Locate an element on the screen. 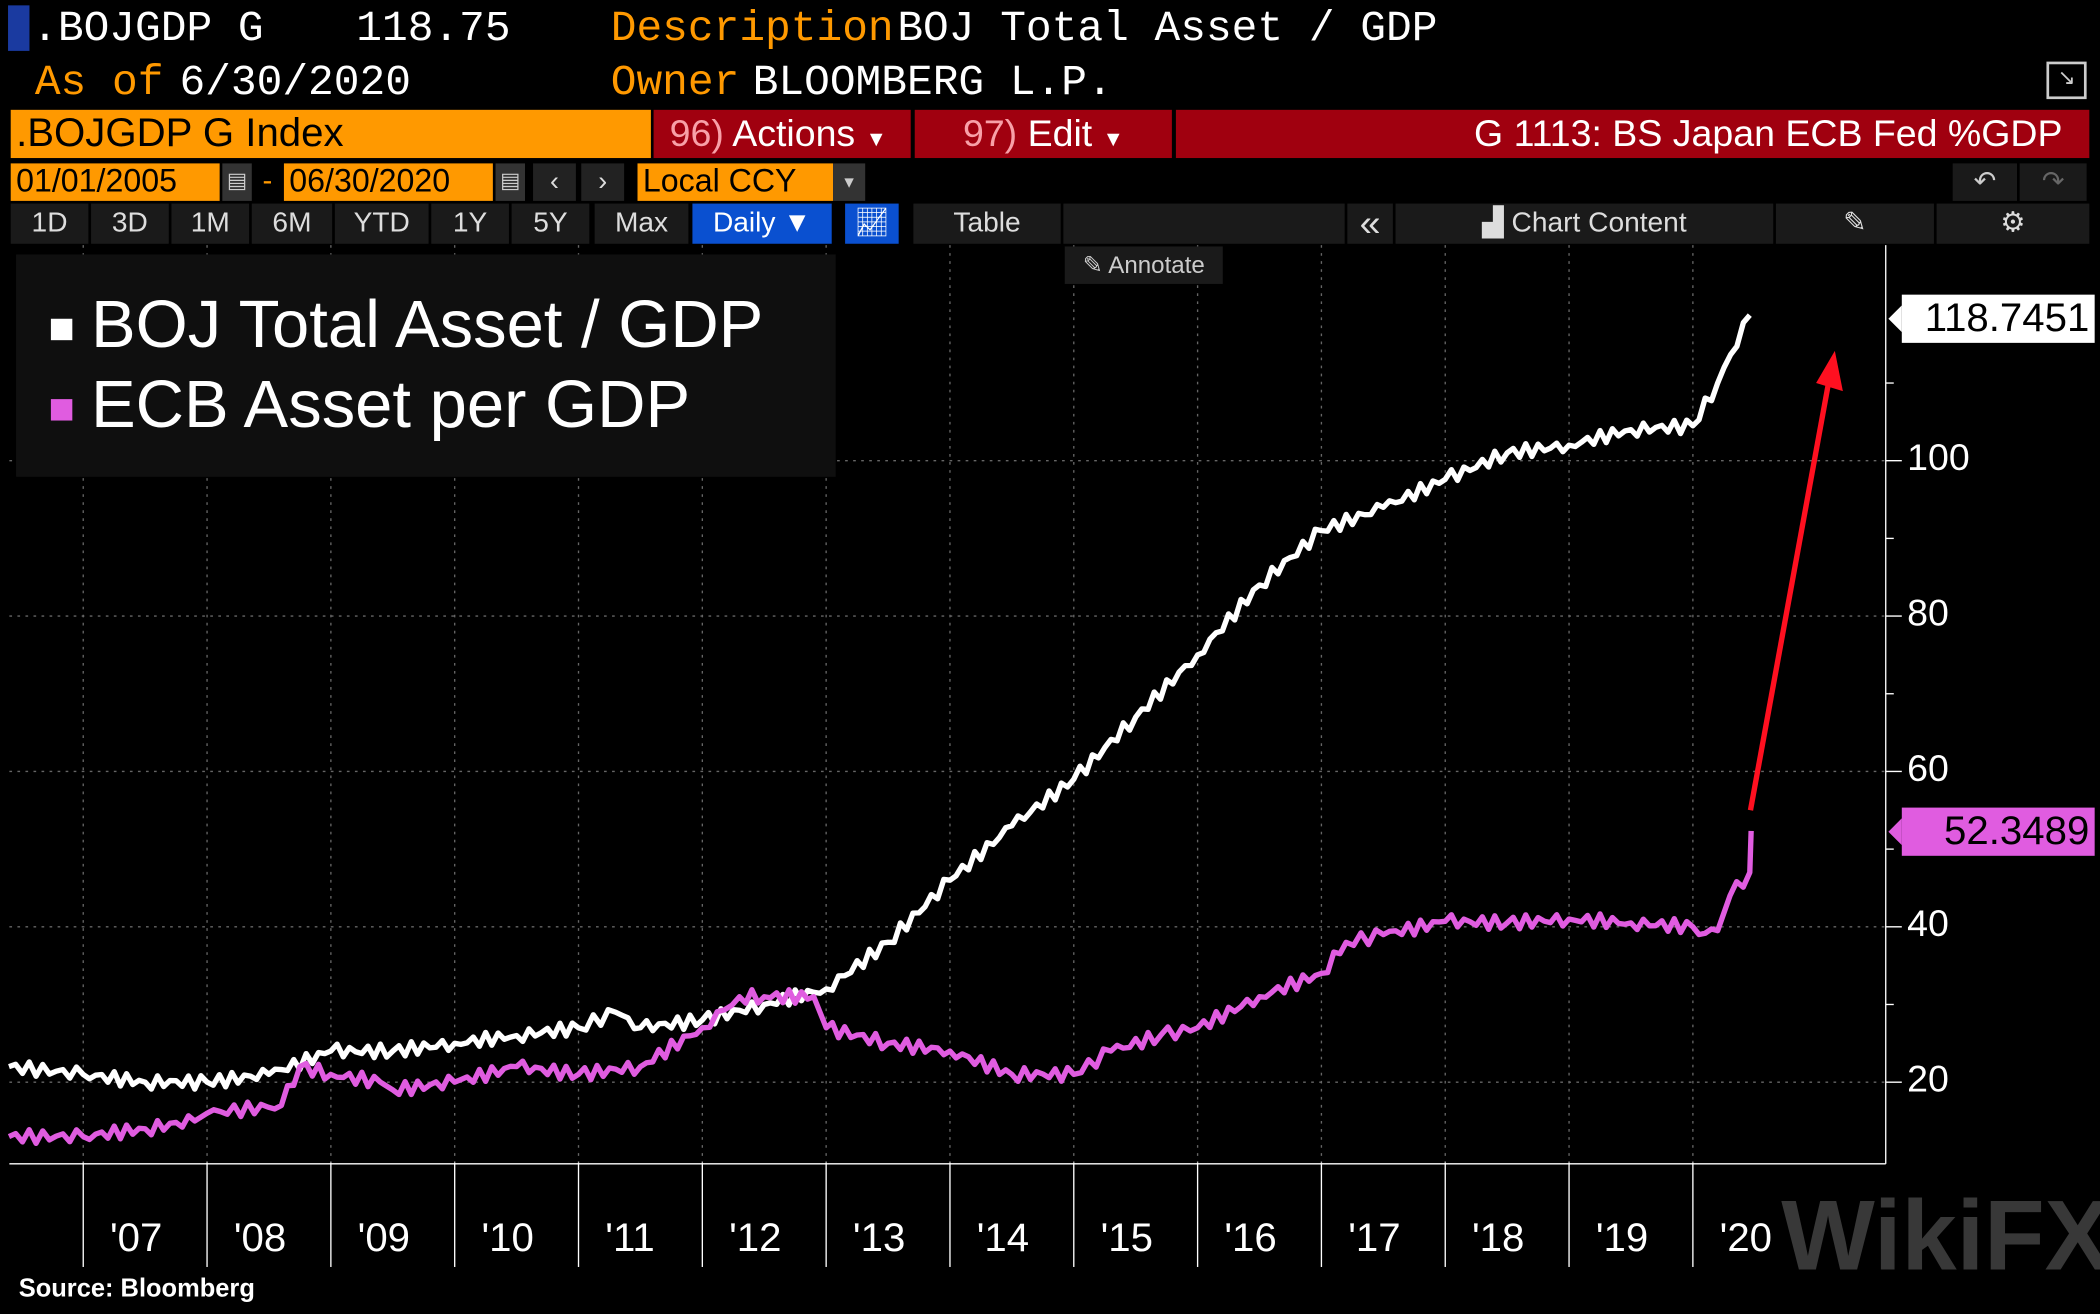 The height and width of the screenshot is (1314, 2100). actions-number: 96) is located at coordinates (696, 133).